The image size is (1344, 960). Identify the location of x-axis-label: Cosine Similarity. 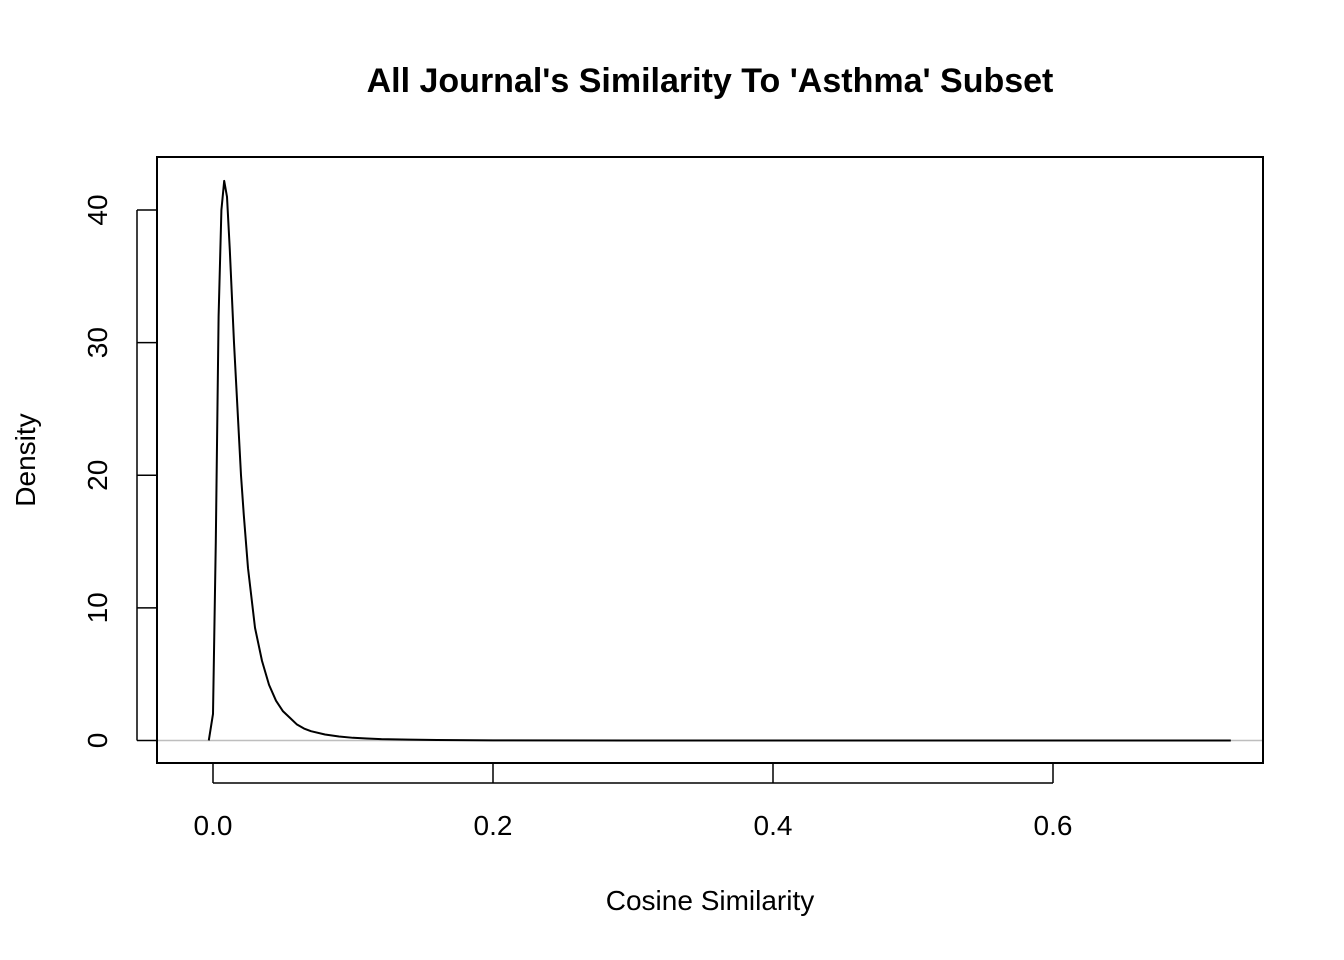
(710, 900).